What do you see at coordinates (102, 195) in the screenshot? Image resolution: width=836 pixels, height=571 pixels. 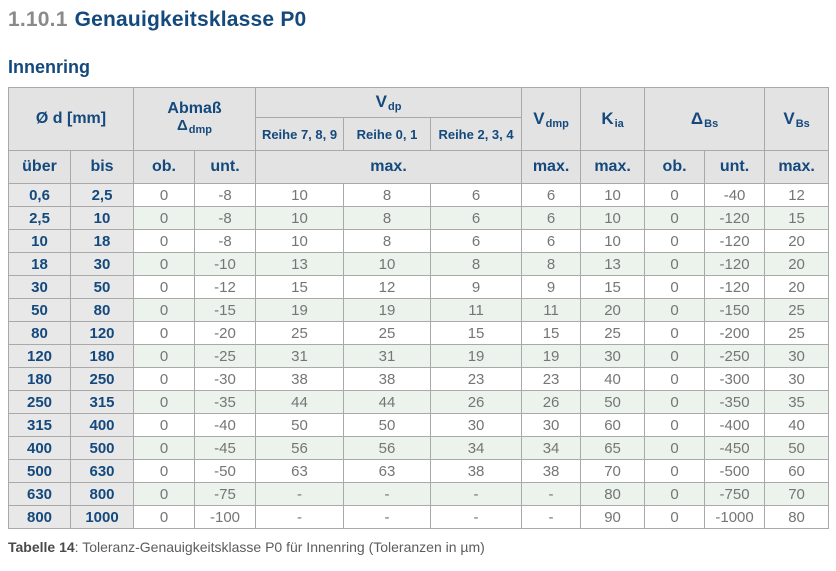 I see `cell-bis: 2,5` at bounding box center [102, 195].